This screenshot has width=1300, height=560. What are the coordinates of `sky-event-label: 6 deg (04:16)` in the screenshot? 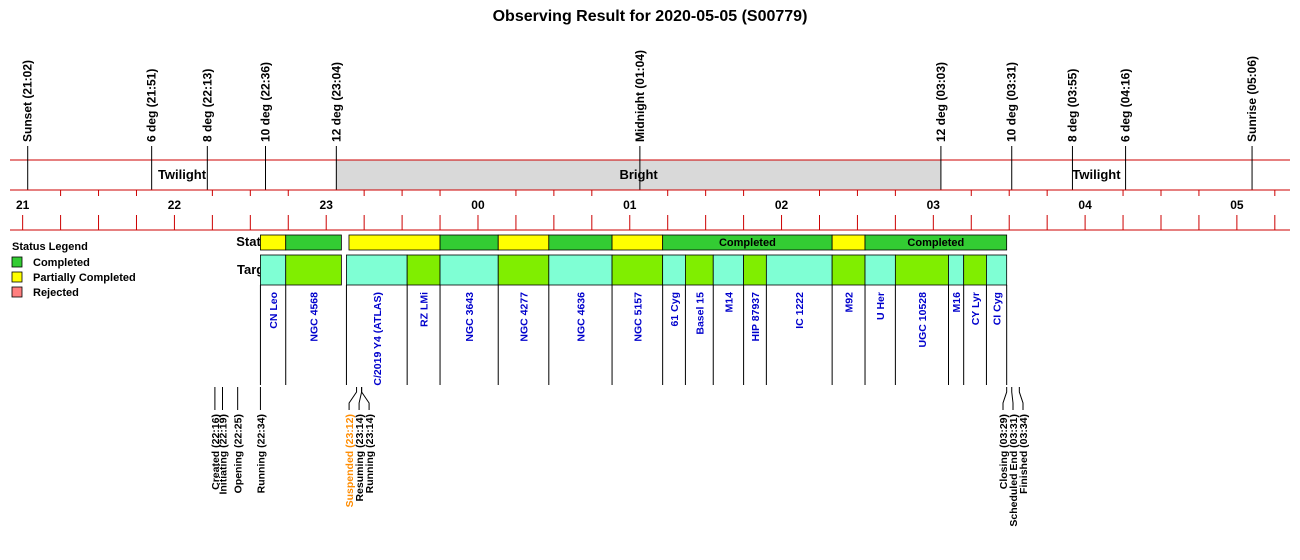 It's located at (1126, 105).